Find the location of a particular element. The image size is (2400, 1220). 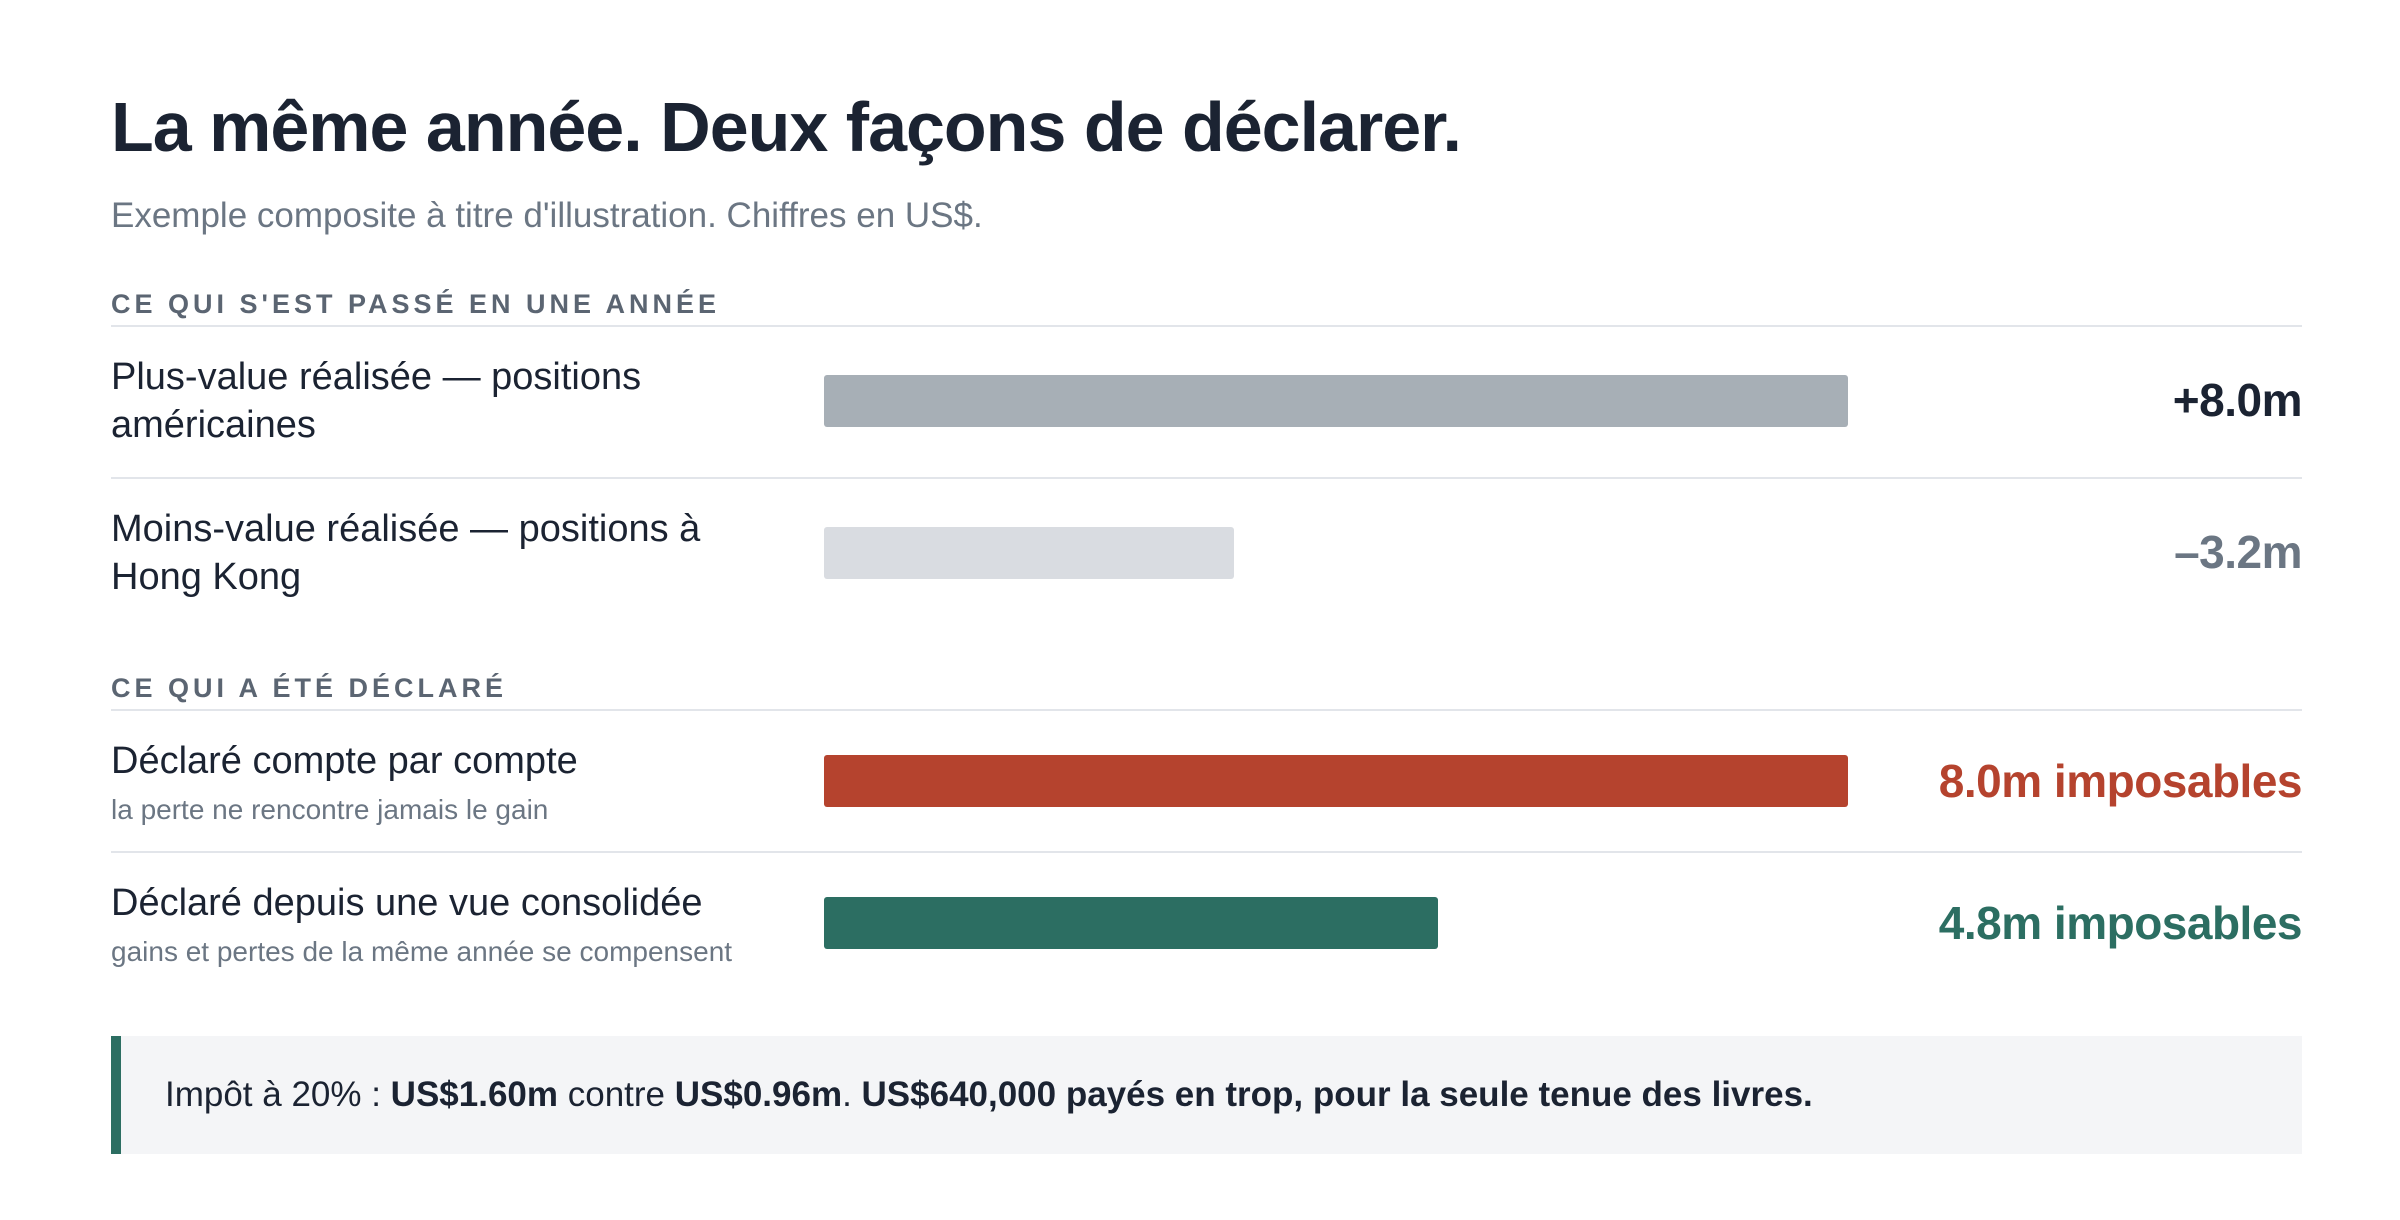

callout-amount-consolidated: US$0.96m is located at coordinates (758, 1094).